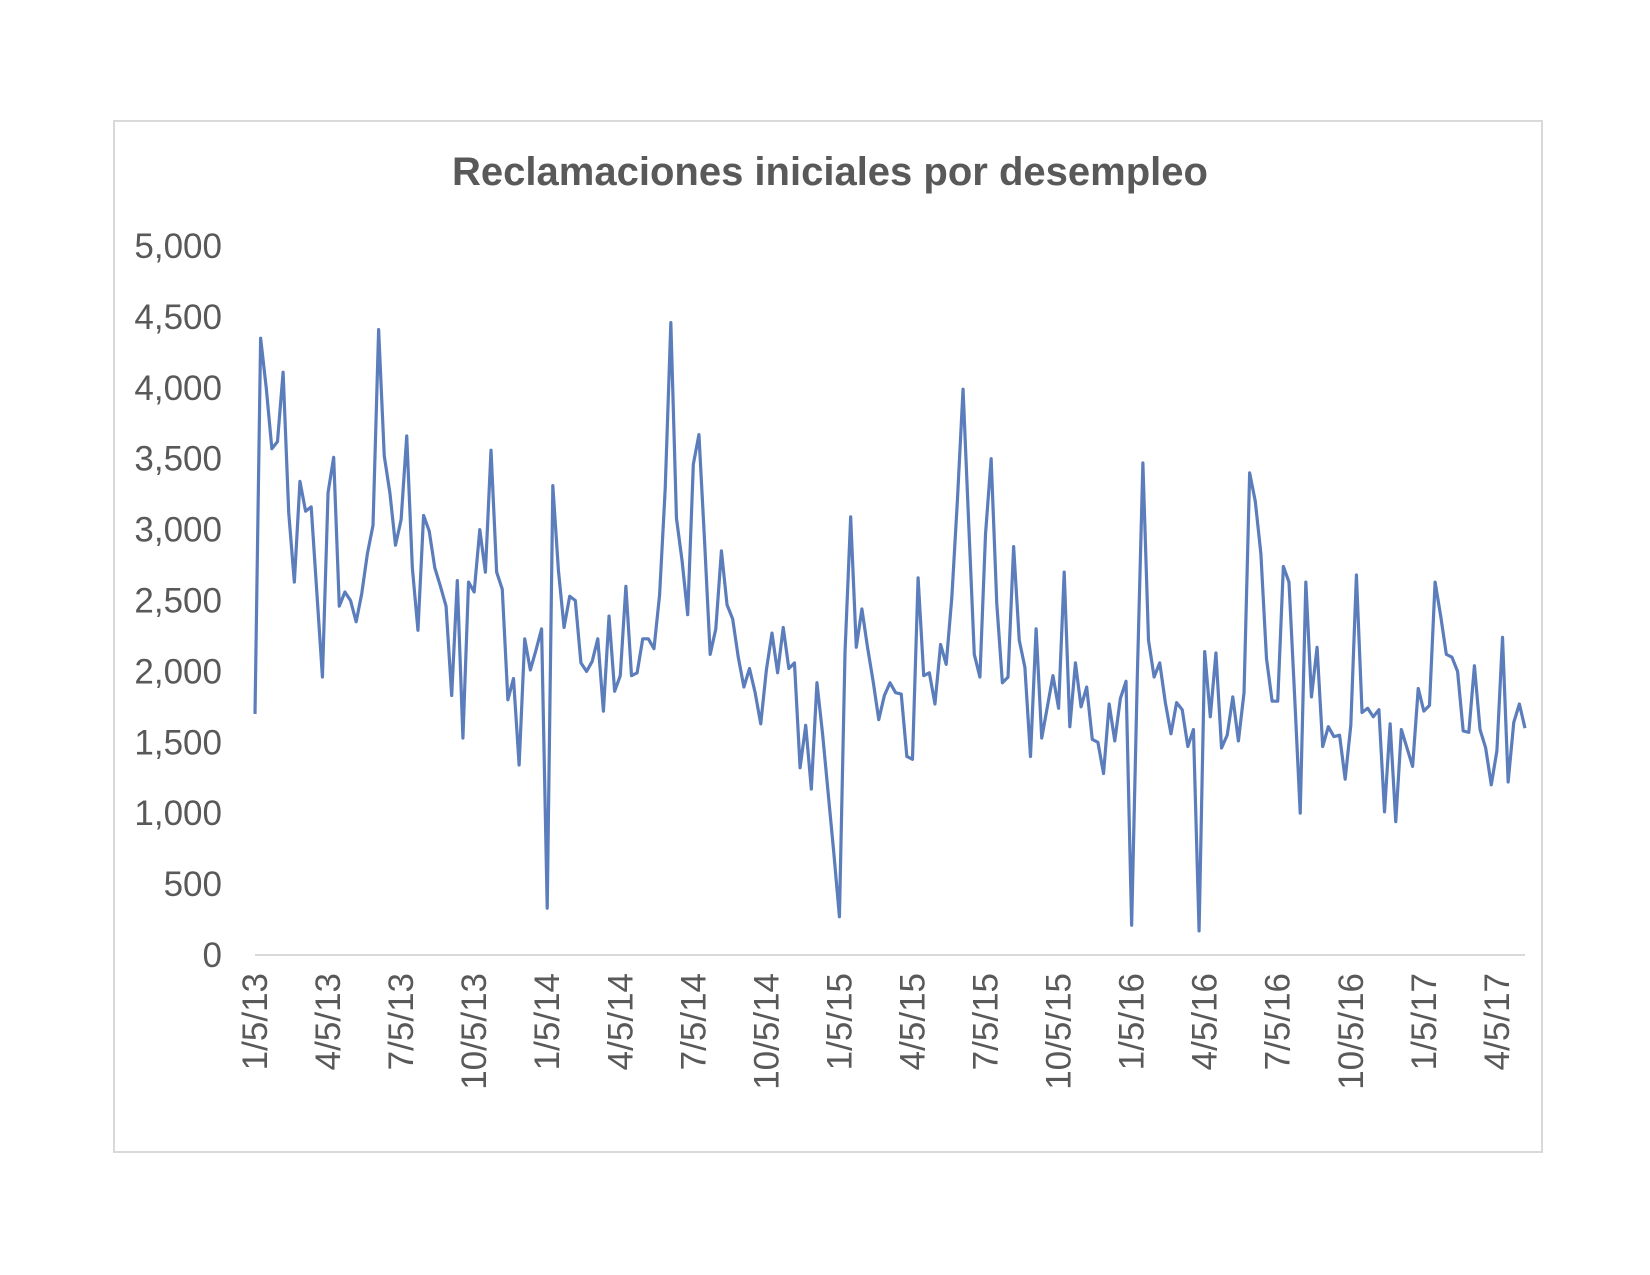 Image resolution: width=1650 pixels, height=1275 pixels. I want to click on y-tick-label: 4,000, so click(178, 388).